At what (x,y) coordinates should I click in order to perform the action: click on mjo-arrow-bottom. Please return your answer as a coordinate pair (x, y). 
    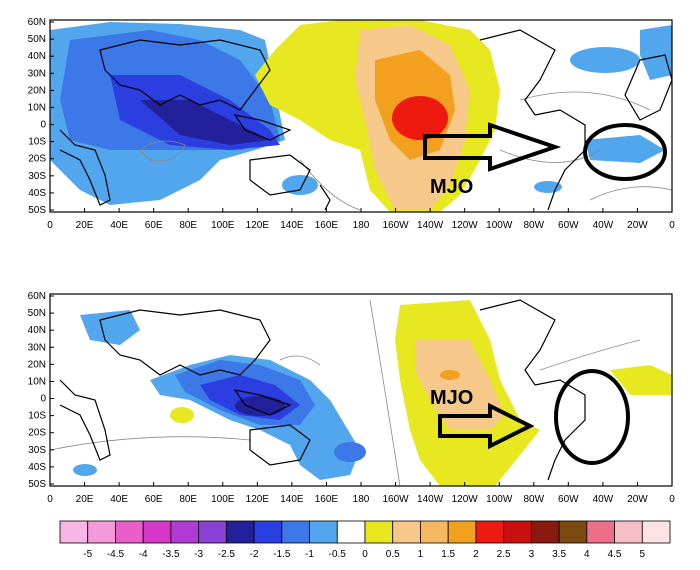
    Looking at the image, I should click on (486, 426).